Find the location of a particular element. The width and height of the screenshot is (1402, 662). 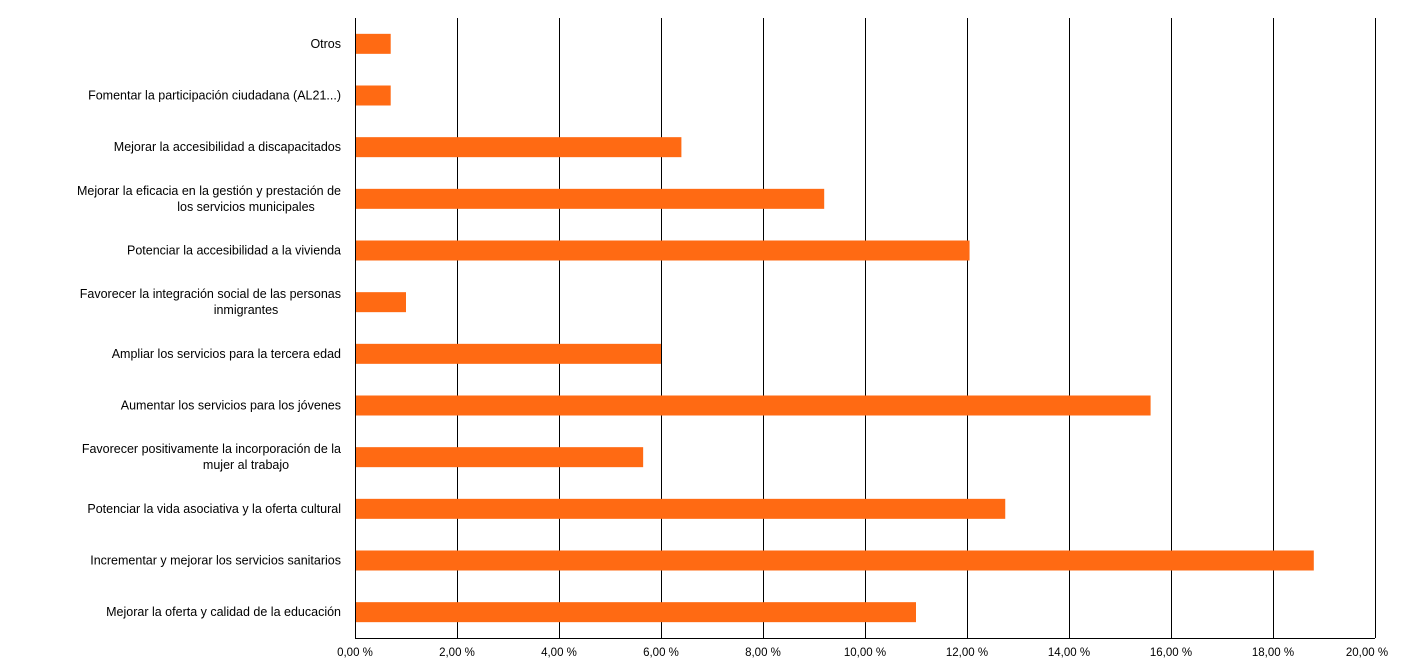

x-tick-label-10: 20,00 % is located at coordinates (1367, 653).